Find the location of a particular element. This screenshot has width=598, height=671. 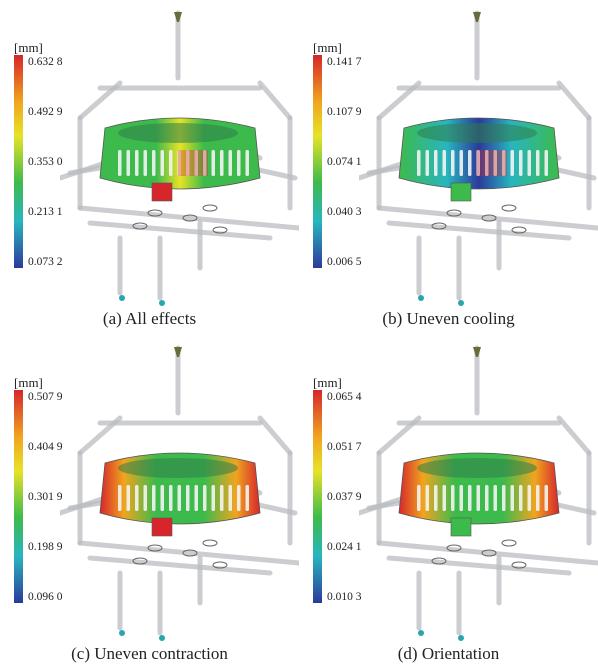

colorbar-unit: [mm] is located at coordinates (28, 382).